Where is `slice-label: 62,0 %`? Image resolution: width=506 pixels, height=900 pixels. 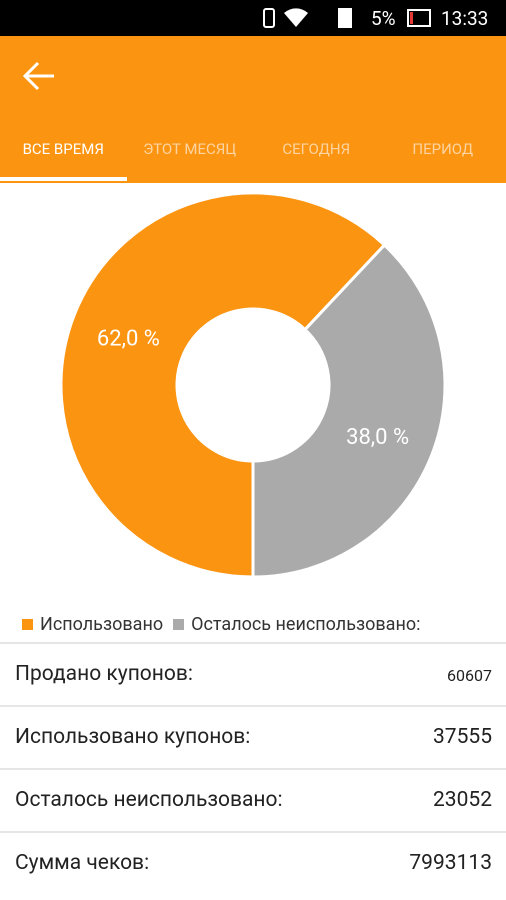 slice-label: 62,0 % is located at coordinates (128, 338).